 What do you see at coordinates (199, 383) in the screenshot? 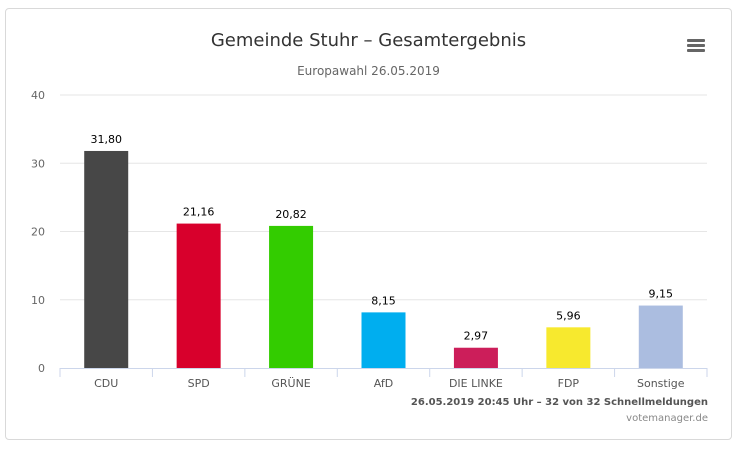
I see `x-tick-label: SPD` at bounding box center [199, 383].